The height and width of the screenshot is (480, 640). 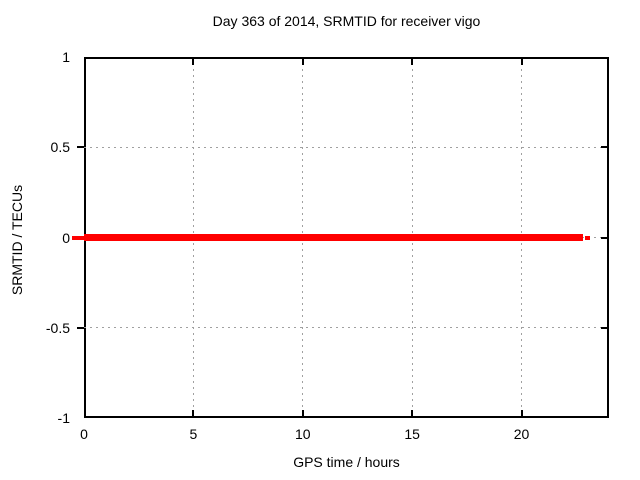 What do you see at coordinates (57, 327) in the screenshot?
I see `y-tick-label: -0.5` at bounding box center [57, 327].